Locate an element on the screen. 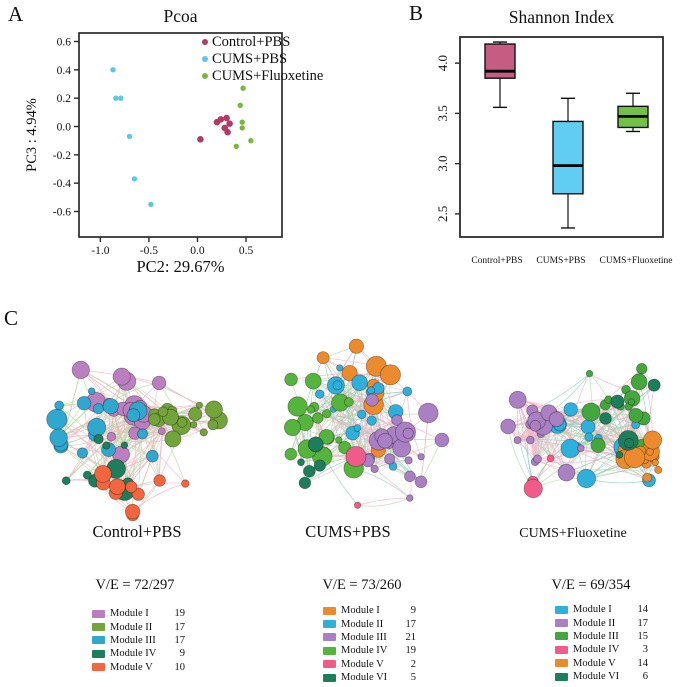 The image size is (681, 687). module-count: 2 is located at coordinates (413, 664).